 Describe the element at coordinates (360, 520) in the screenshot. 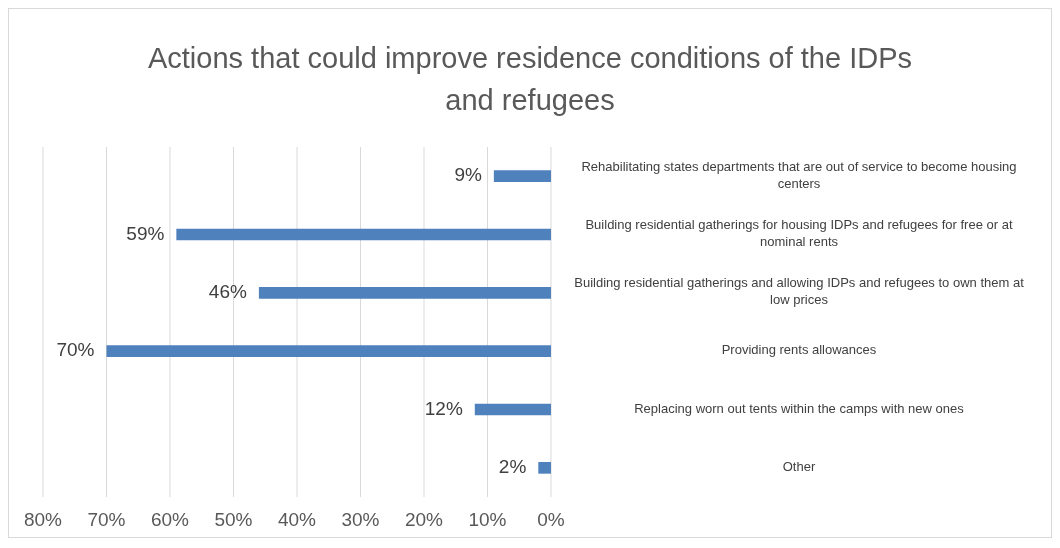

I see `x-tick-label: 30%` at that location.